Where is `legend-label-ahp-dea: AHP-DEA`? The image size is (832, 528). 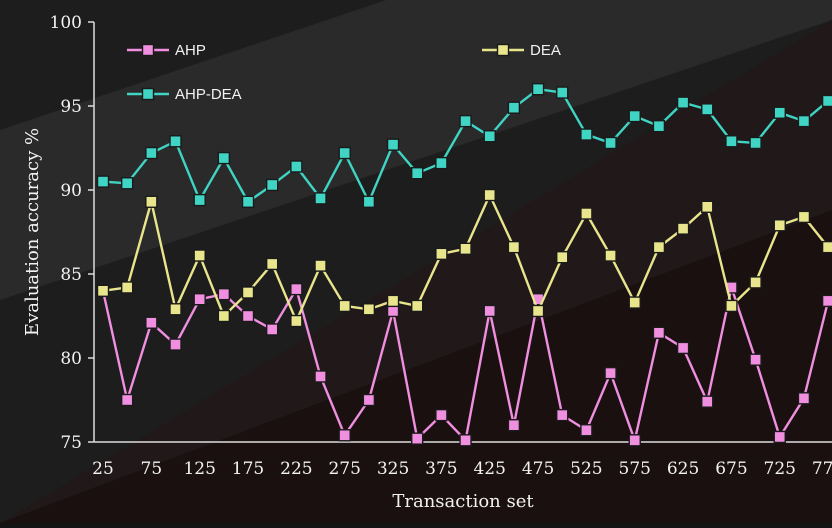 legend-label-ahp-dea: AHP-DEA is located at coordinates (208, 94).